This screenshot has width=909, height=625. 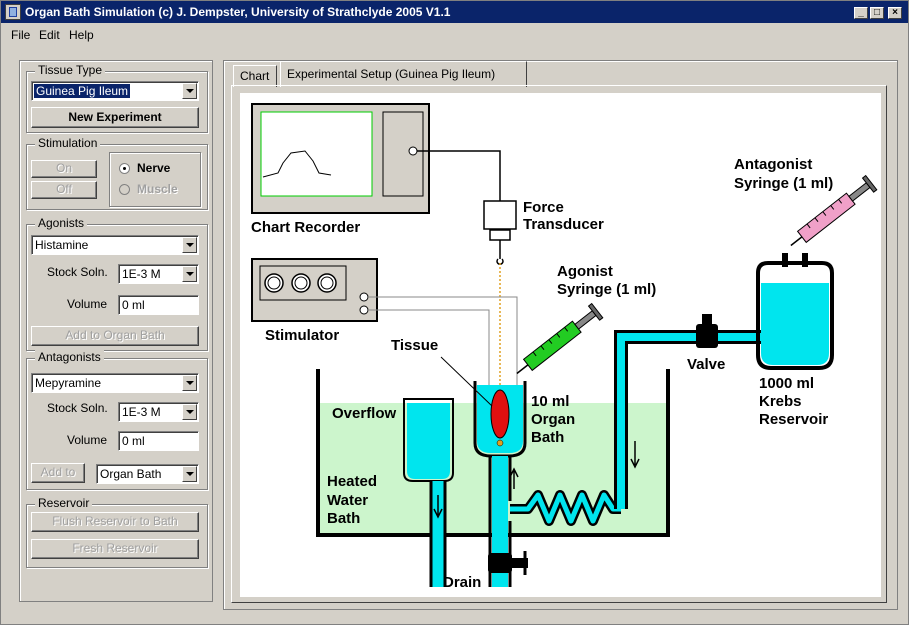 What do you see at coordinates (158, 305) in the screenshot?
I see `agonist-volume-field: 0 ml` at bounding box center [158, 305].